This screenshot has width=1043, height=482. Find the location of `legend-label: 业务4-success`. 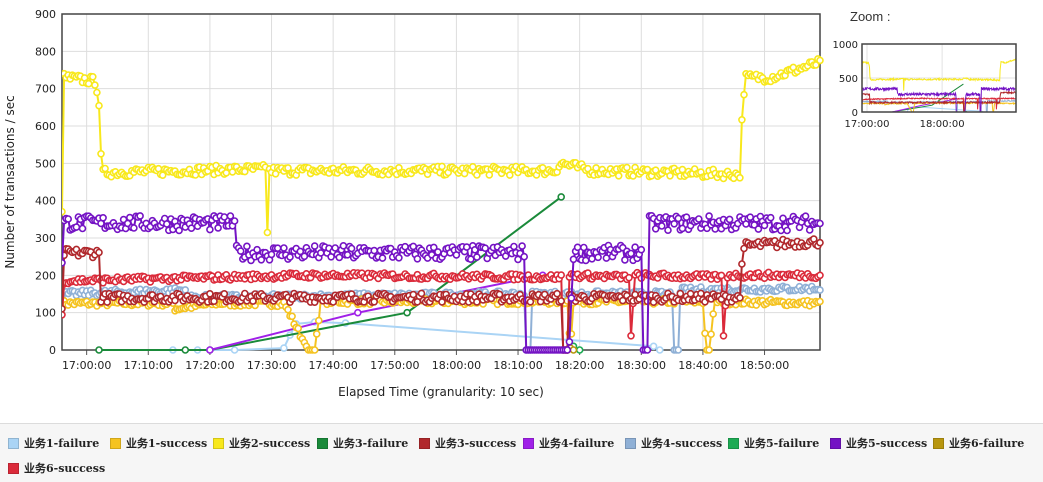

legend-label: 业务4-success is located at coordinates (681, 443).